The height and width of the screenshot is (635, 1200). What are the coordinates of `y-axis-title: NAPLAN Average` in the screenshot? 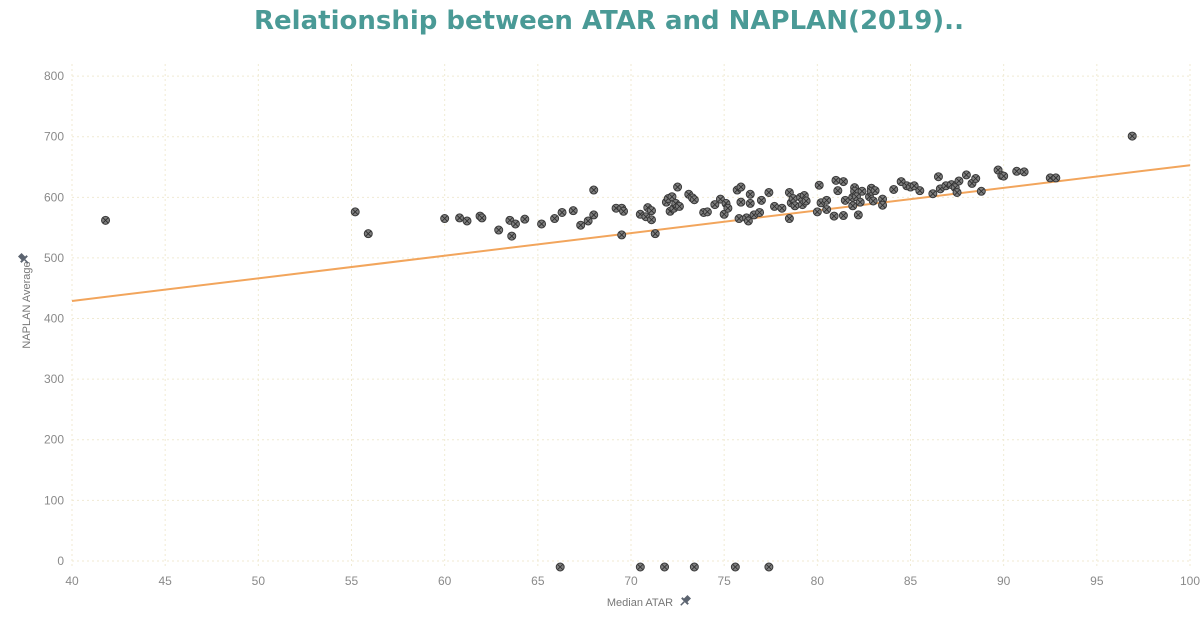 It's located at (25, 300).